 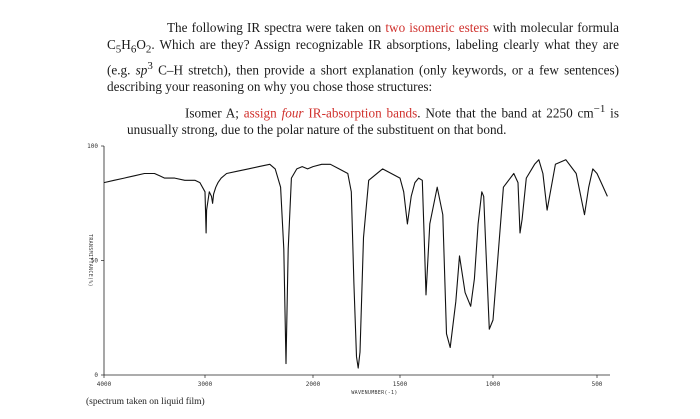 I want to click on y-tick-label: 0, so click(x=96, y=375).